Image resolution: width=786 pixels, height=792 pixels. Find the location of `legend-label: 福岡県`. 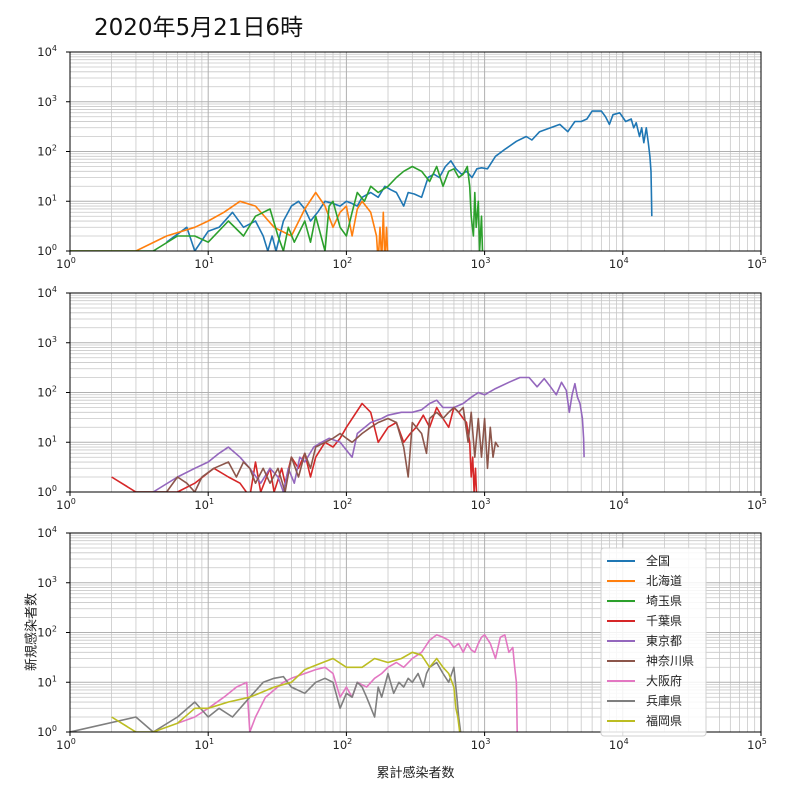

legend-label: 福岡県 is located at coordinates (664, 720).